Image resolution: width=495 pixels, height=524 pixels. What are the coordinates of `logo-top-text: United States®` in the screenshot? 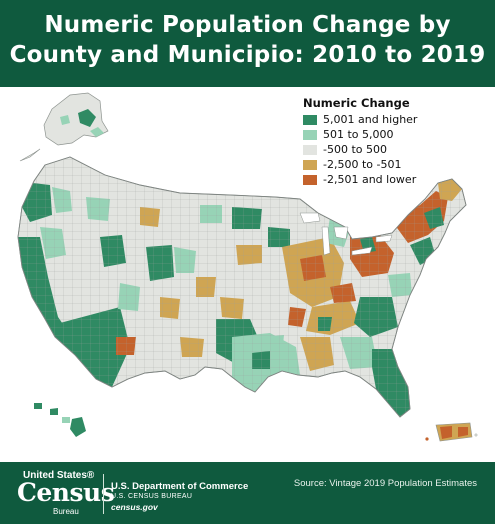 It's located at (59, 475).